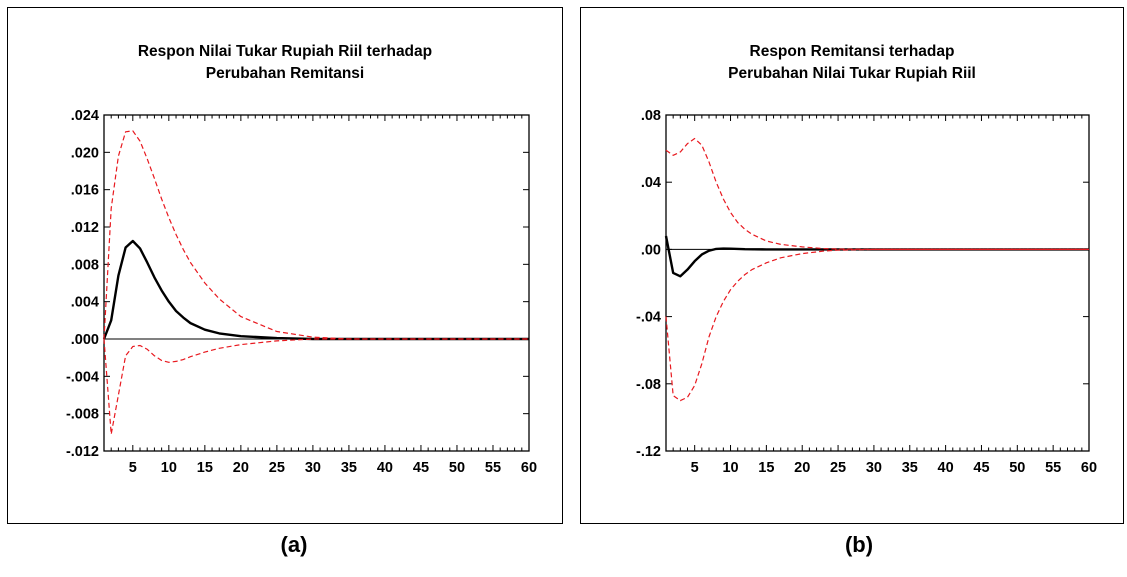  What do you see at coordinates (241, 468) in the screenshot?
I see `chart-a-x-tick-label: 20` at bounding box center [241, 468].